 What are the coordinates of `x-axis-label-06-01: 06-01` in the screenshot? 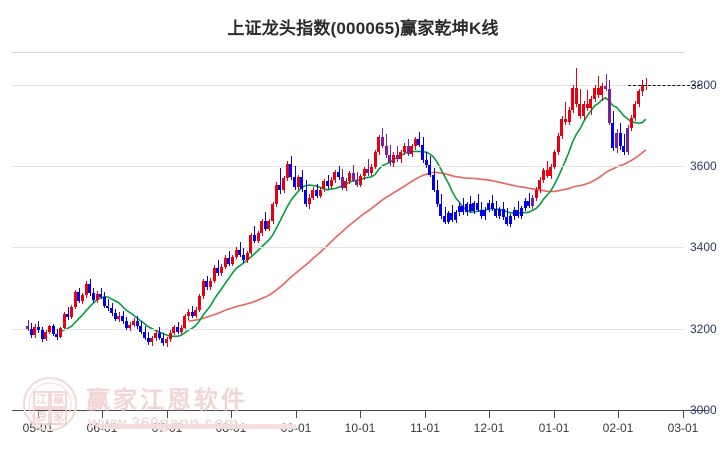 It's located at (102, 428).